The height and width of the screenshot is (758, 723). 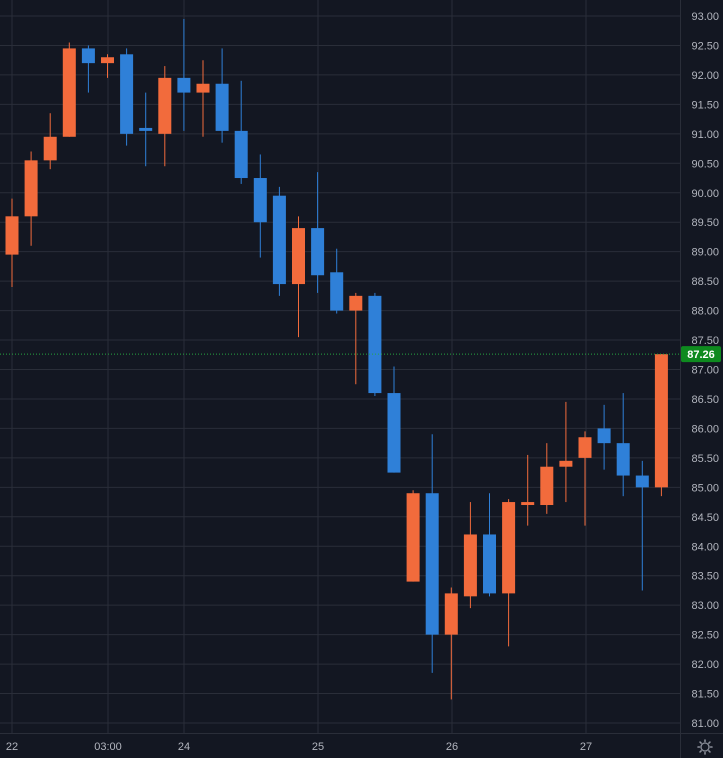 What do you see at coordinates (705, 747) in the screenshot?
I see `gear-icon` at bounding box center [705, 747].